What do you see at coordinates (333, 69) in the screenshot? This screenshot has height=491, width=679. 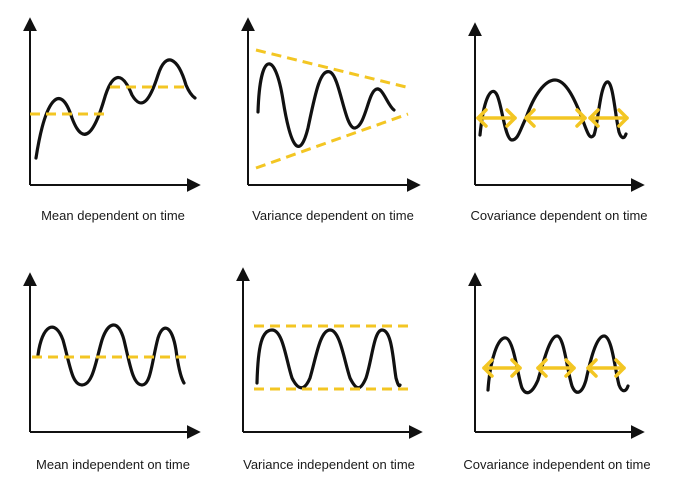 I see `variance-envelope-upper` at bounding box center [333, 69].